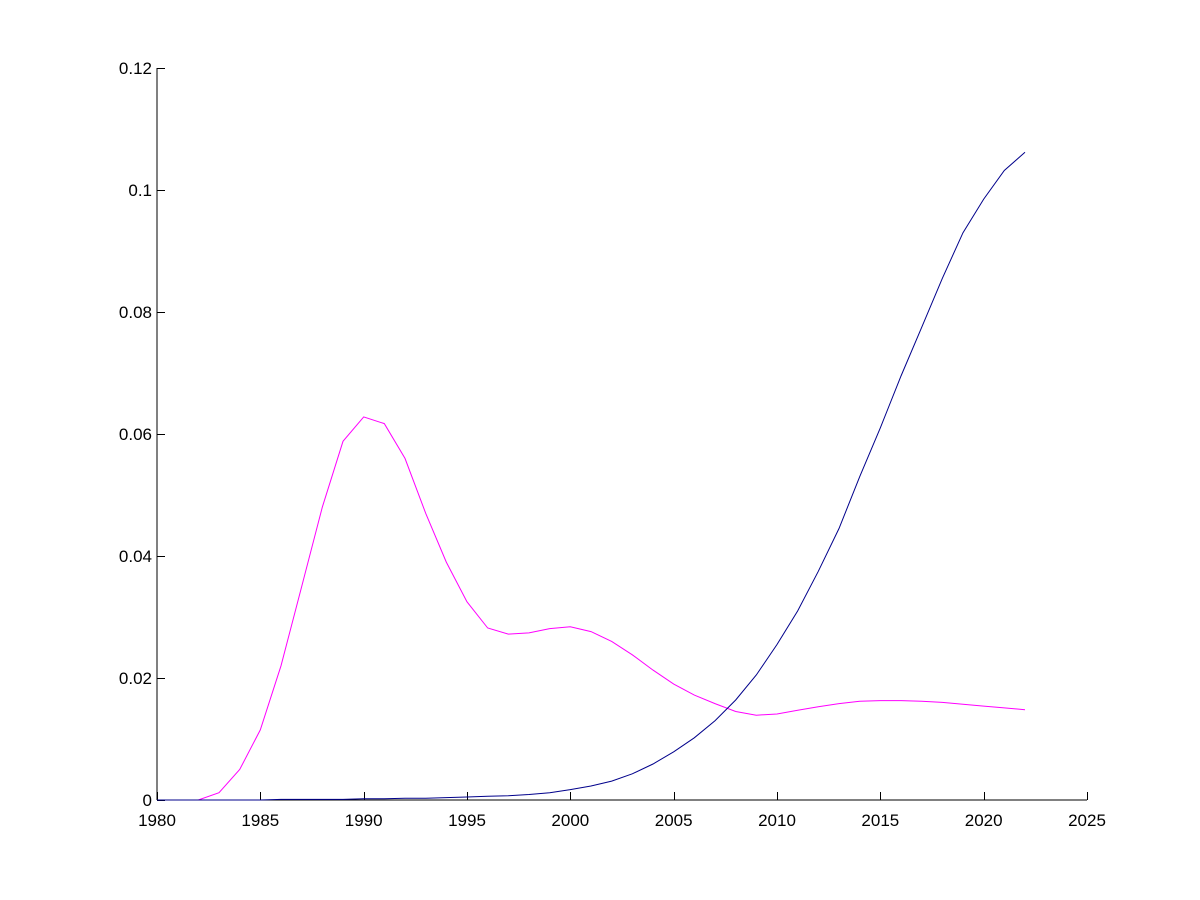 The image size is (1200, 900). Describe the element at coordinates (467, 820) in the screenshot. I see `x-tick-label: 1995` at that location.